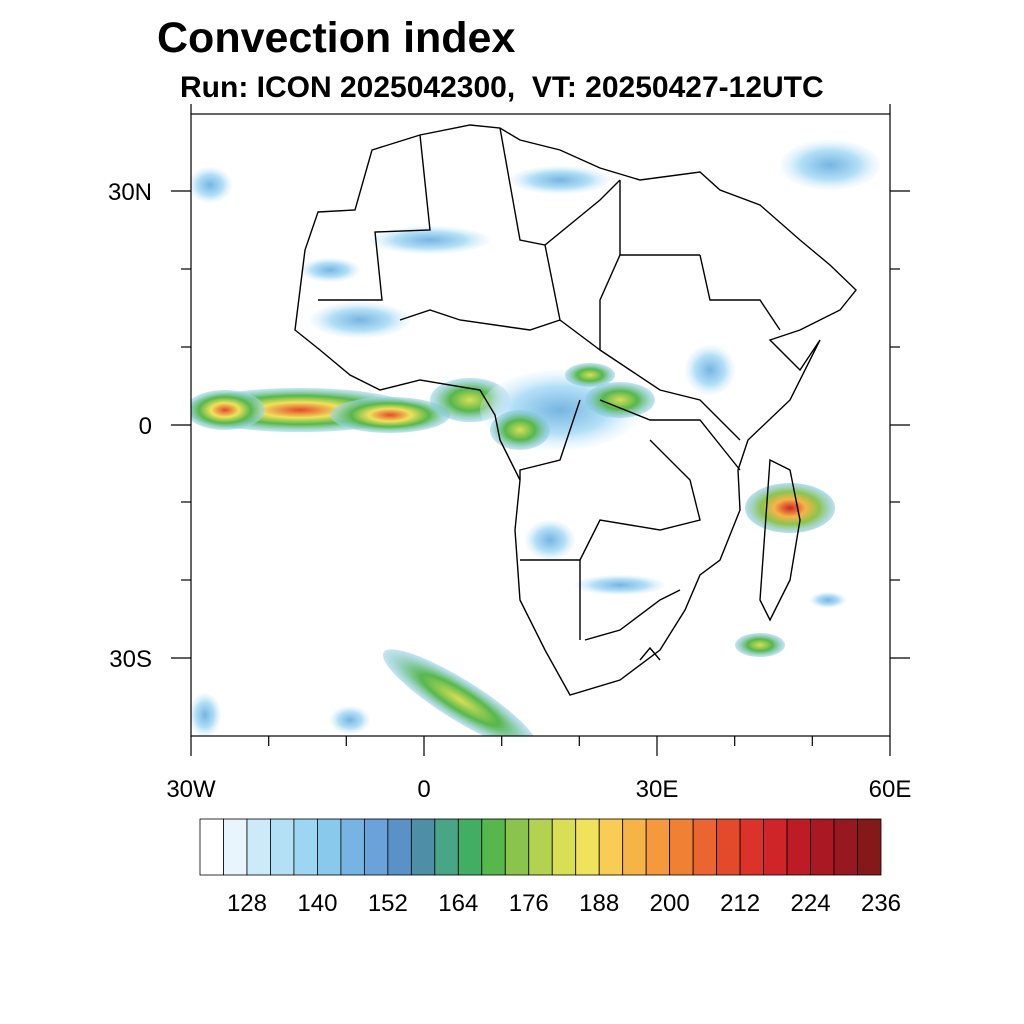  What do you see at coordinates (599, 903) in the screenshot?
I see `colorbar-label: 188` at bounding box center [599, 903].